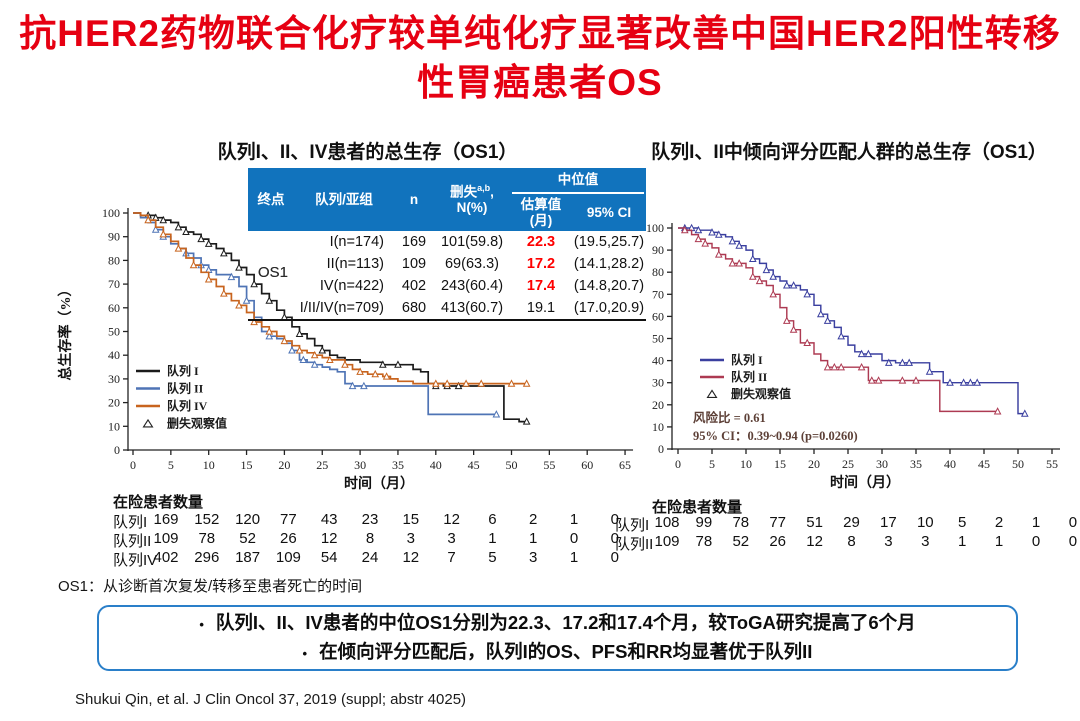 This screenshot has height=721, width=1080. I want to click on risk-count: 23, so click(370, 519).